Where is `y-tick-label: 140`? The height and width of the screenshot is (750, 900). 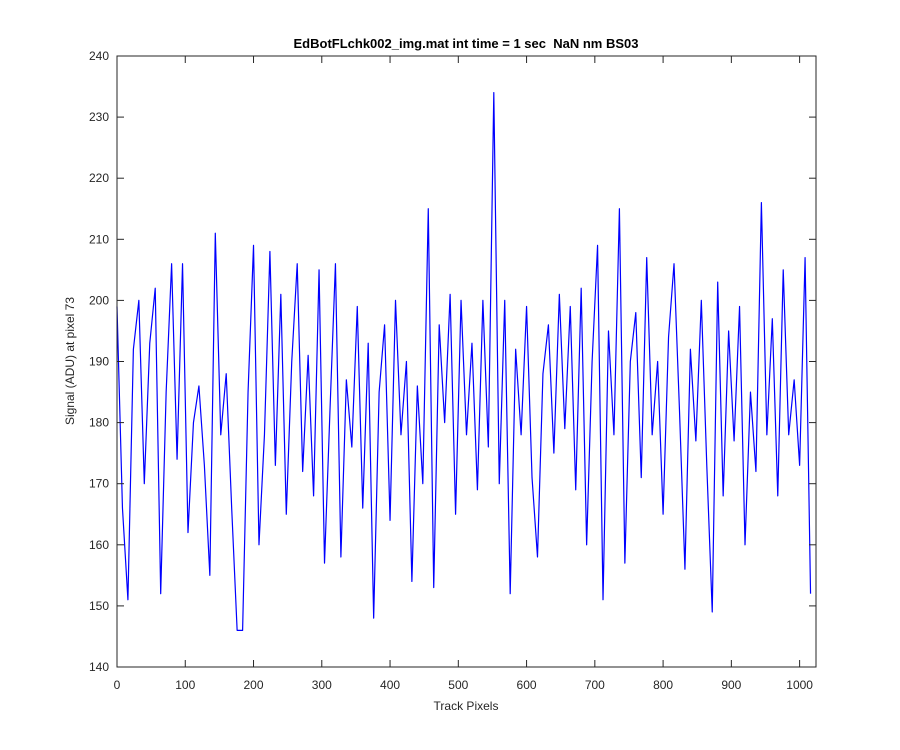 y-tick-label: 140 is located at coordinates (99, 667).